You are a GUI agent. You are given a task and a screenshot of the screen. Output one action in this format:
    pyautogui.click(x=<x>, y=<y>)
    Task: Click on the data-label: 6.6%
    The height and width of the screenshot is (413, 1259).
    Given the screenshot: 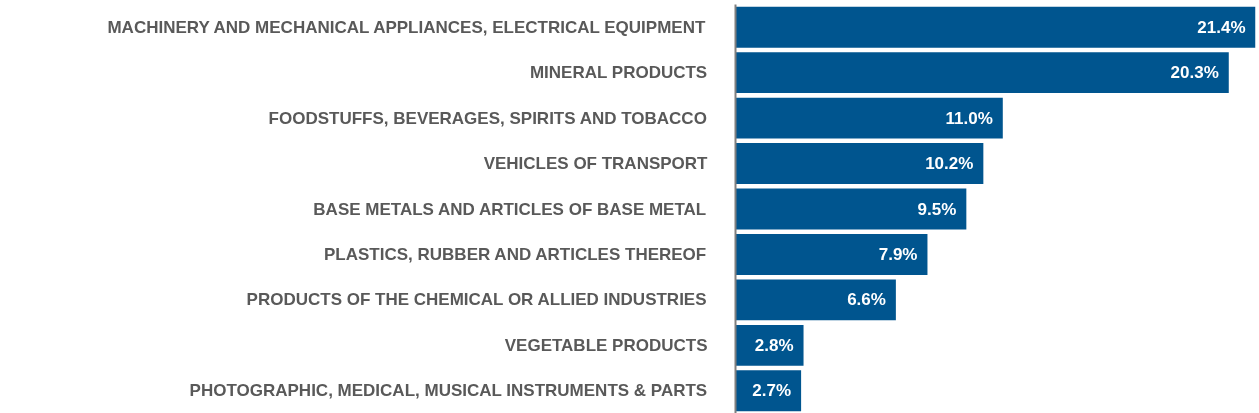 What is the action you would take?
    pyautogui.click(x=866, y=300)
    